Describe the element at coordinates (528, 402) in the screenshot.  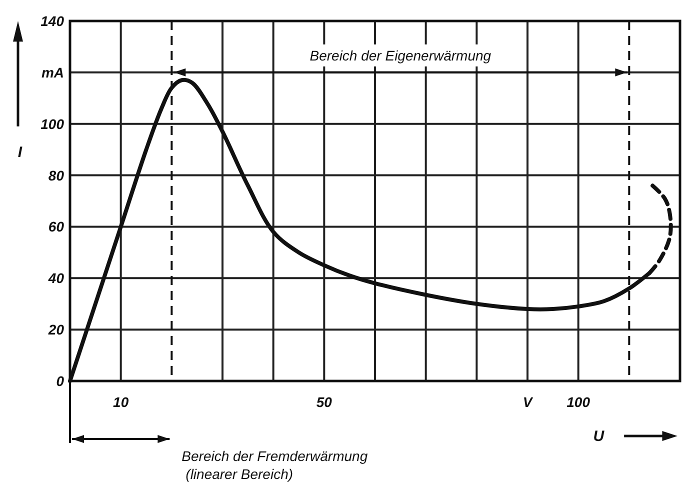
I see `x-tick-label: V` at that location.